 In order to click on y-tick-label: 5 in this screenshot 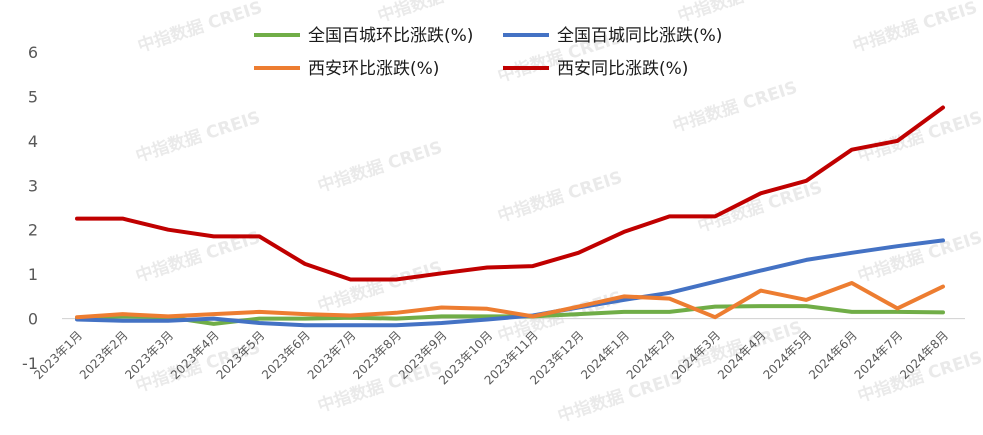, I will do `click(33, 96)`.